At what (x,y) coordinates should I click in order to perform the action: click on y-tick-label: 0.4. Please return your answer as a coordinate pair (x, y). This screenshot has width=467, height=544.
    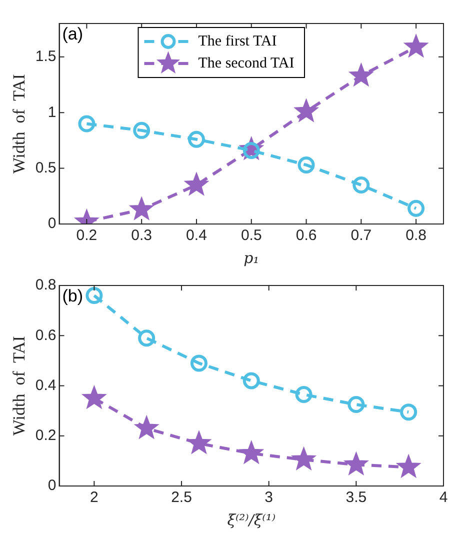
    Looking at the image, I should click on (45, 385).